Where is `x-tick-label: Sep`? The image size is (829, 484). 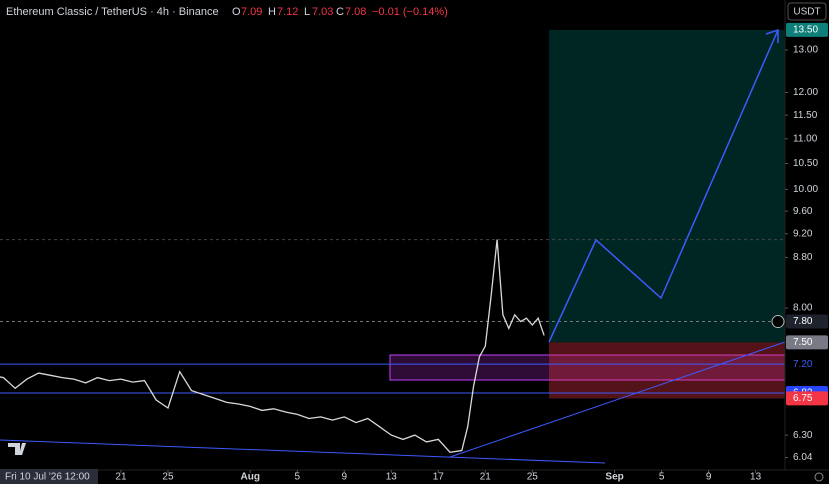
x-tick-label: Sep is located at coordinates (614, 477).